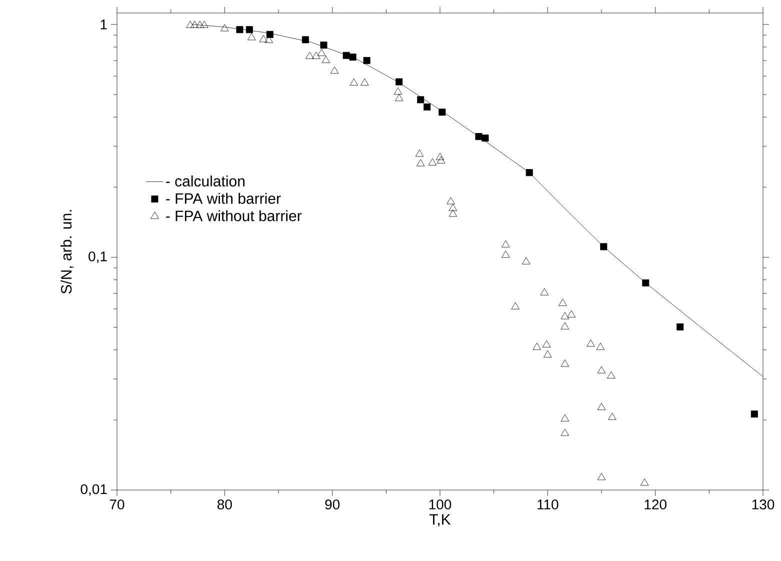 This screenshot has height=561, width=781. What do you see at coordinates (223, 198) in the screenshot?
I see `legend-label: - FPA with barrier` at bounding box center [223, 198].